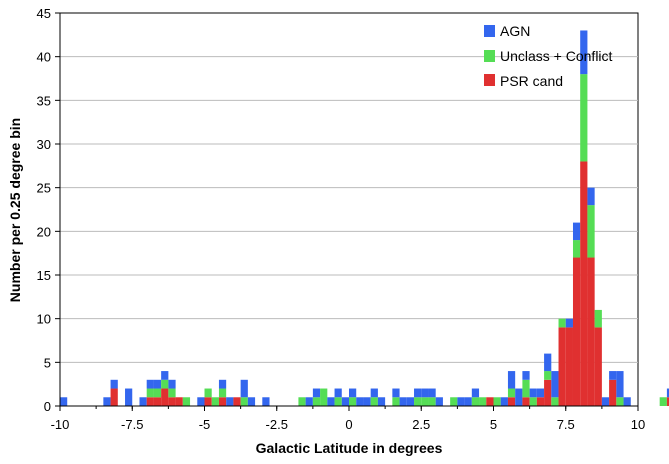 This screenshot has height=464, width=669. What do you see at coordinates (489, 56) in the screenshot?
I see `legend-swatch-unclass` at bounding box center [489, 56].